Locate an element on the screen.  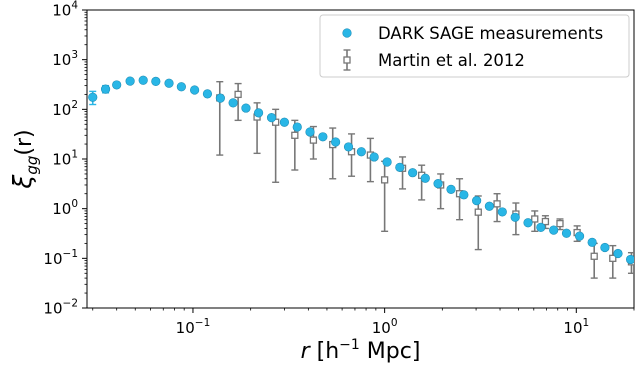
legend: DARK SAGE measurements Martin et al. 2012 is located at coordinates (474, 46).